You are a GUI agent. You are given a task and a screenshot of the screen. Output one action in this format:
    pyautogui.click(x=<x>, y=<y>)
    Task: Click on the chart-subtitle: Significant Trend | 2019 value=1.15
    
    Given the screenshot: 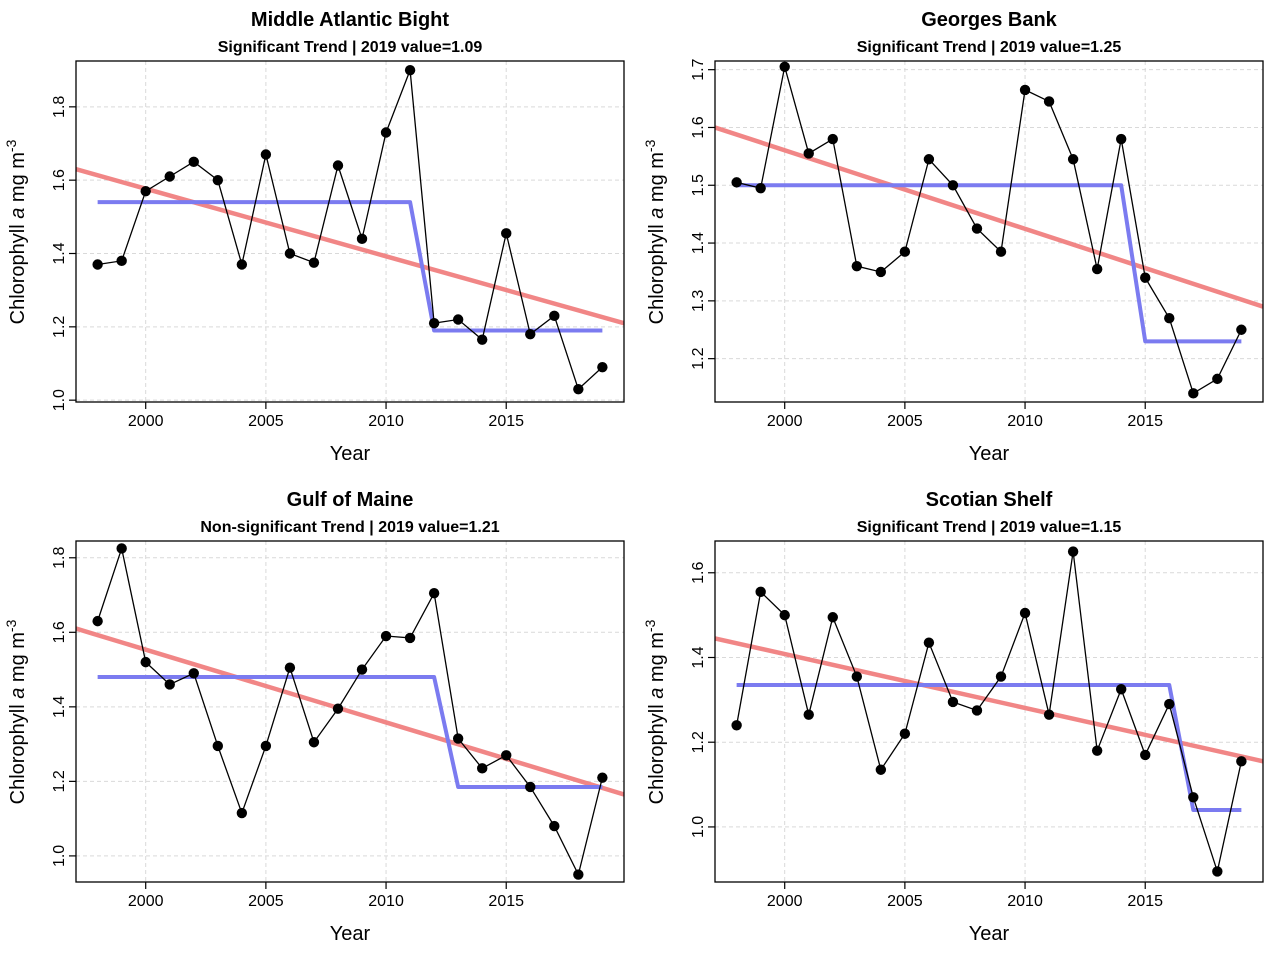 What is the action you would take?
    pyautogui.click(x=989, y=527)
    